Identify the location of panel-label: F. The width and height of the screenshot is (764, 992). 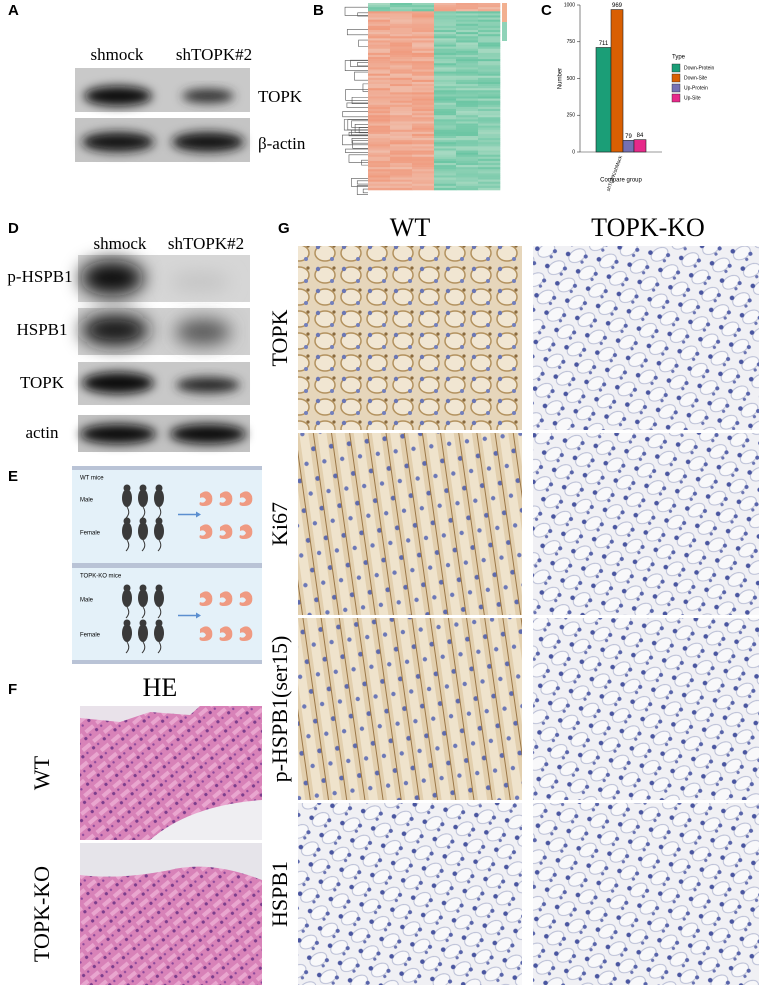
(12, 689).